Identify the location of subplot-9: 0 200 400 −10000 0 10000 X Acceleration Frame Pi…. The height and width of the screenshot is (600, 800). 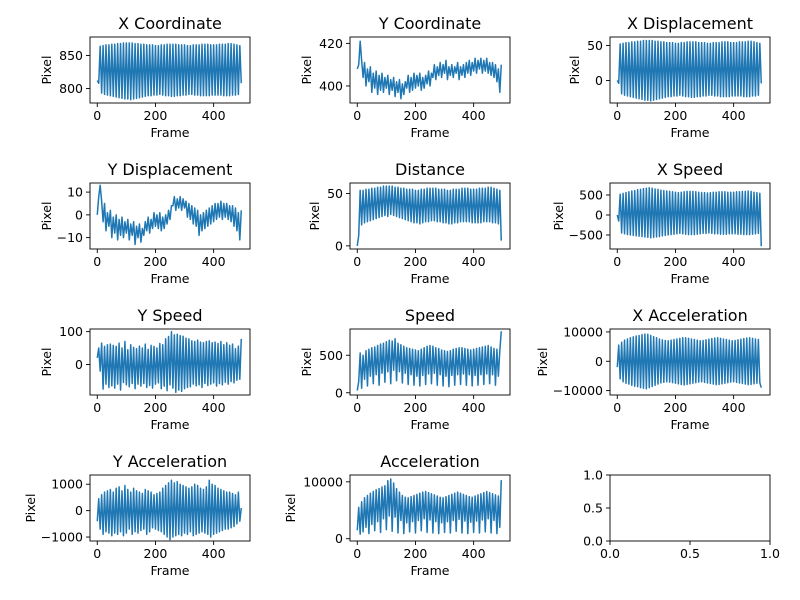
(653, 369).